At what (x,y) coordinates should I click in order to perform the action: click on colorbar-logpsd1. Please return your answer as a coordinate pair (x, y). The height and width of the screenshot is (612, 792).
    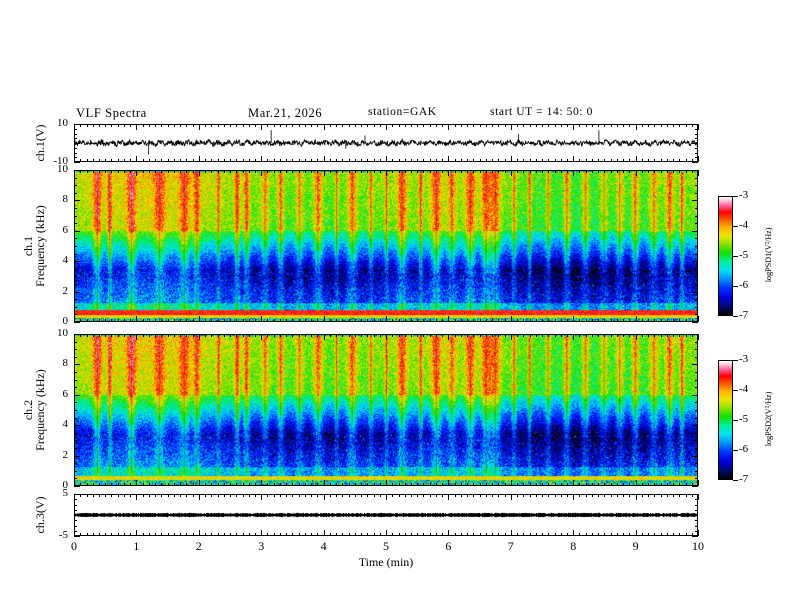
    Looking at the image, I should click on (725, 256).